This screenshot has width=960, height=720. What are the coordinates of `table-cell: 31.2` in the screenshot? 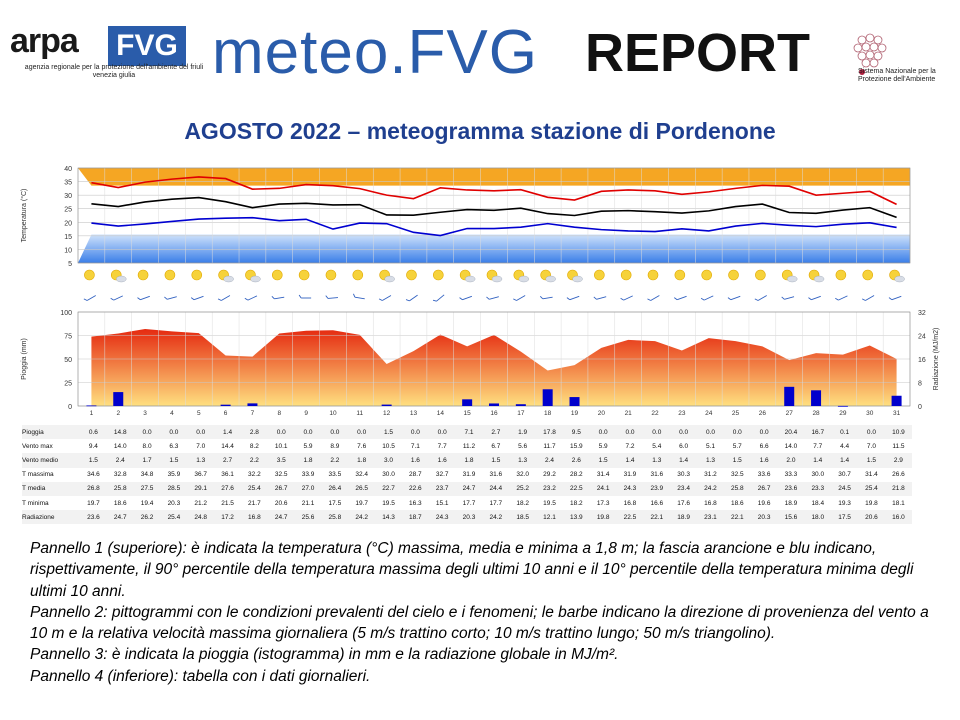 It's located at (710, 475).